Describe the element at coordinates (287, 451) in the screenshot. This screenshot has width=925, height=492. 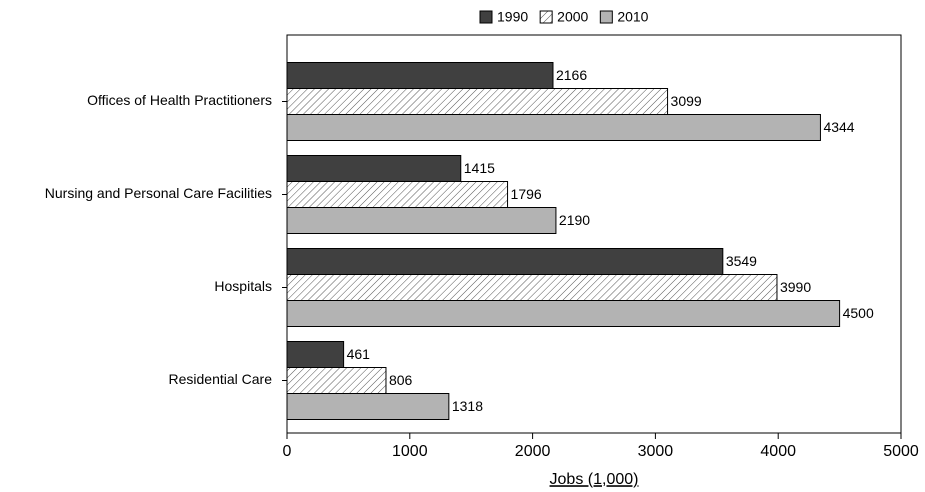
I see `x-tick-label: 0` at that location.